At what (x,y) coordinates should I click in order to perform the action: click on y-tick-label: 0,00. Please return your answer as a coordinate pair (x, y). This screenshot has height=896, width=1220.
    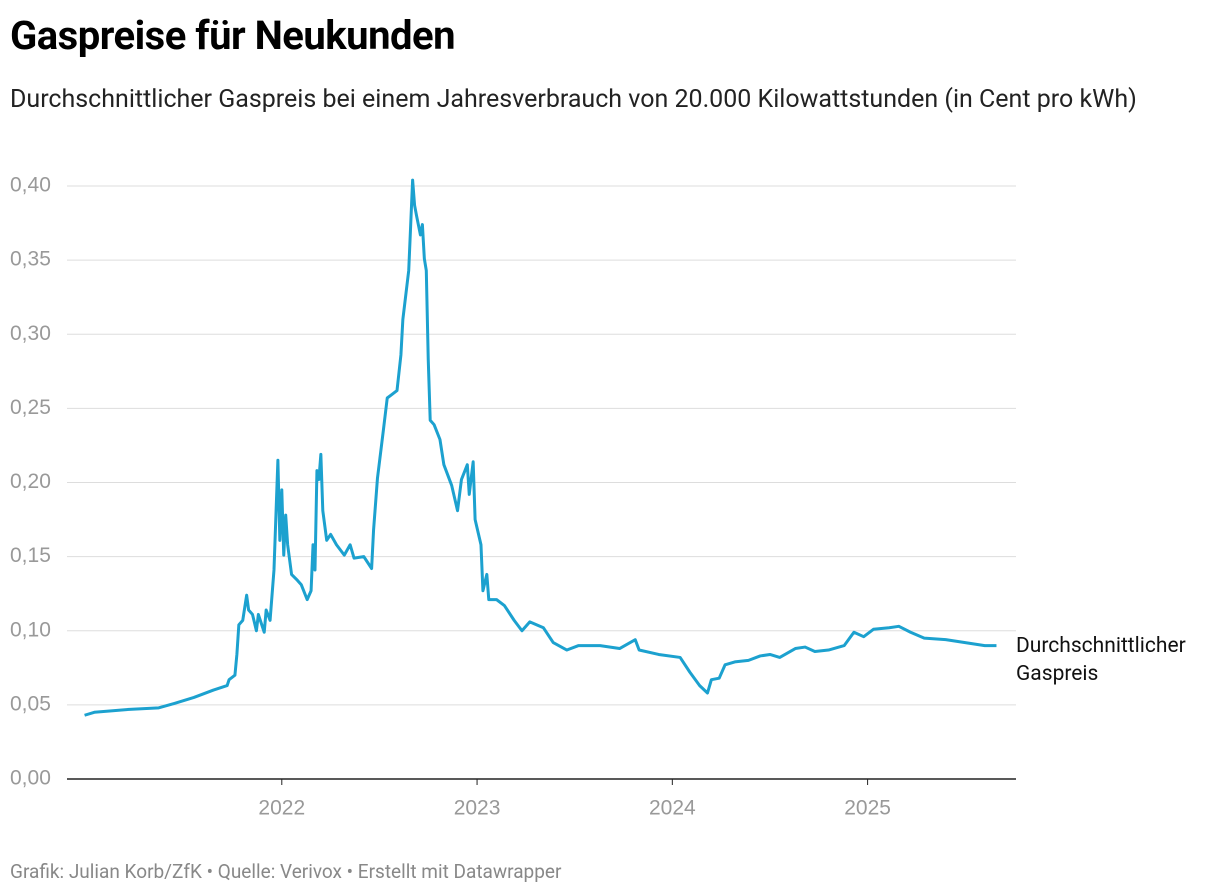
    Looking at the image, I should click on (30, 778).